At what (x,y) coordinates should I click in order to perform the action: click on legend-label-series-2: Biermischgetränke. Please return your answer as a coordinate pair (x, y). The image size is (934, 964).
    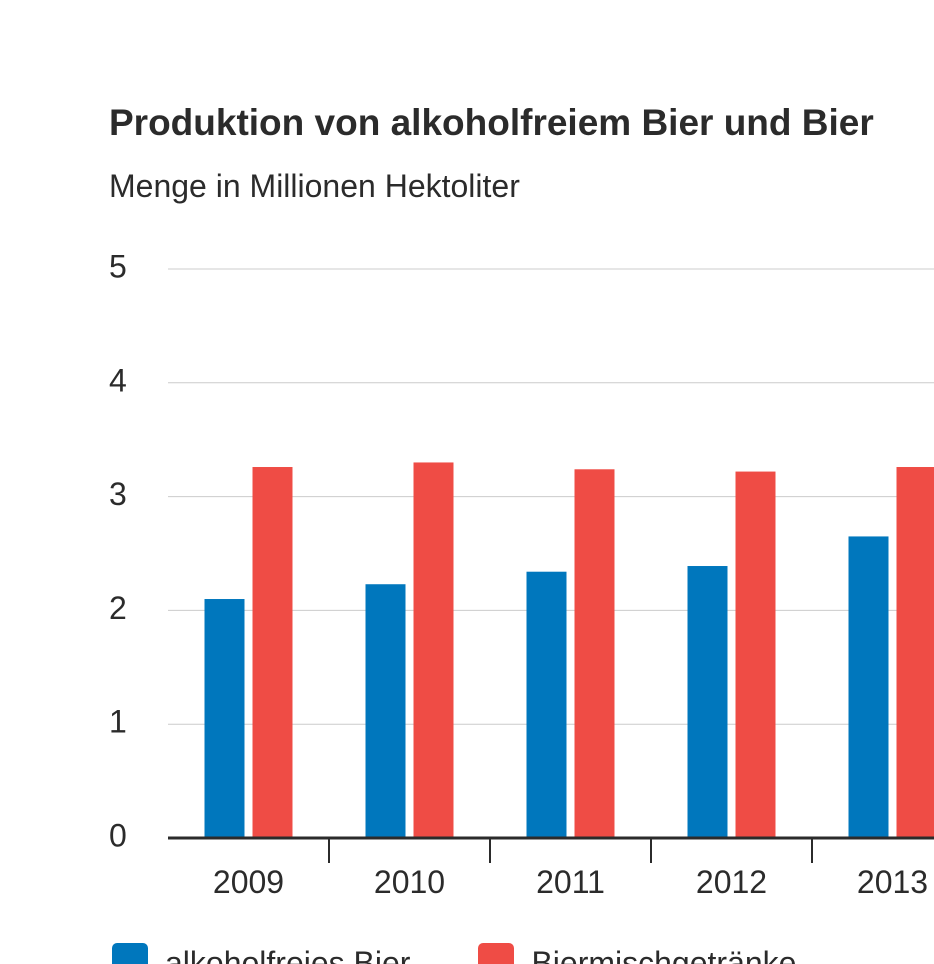
    Looking at the image, I should click on (664, 954).